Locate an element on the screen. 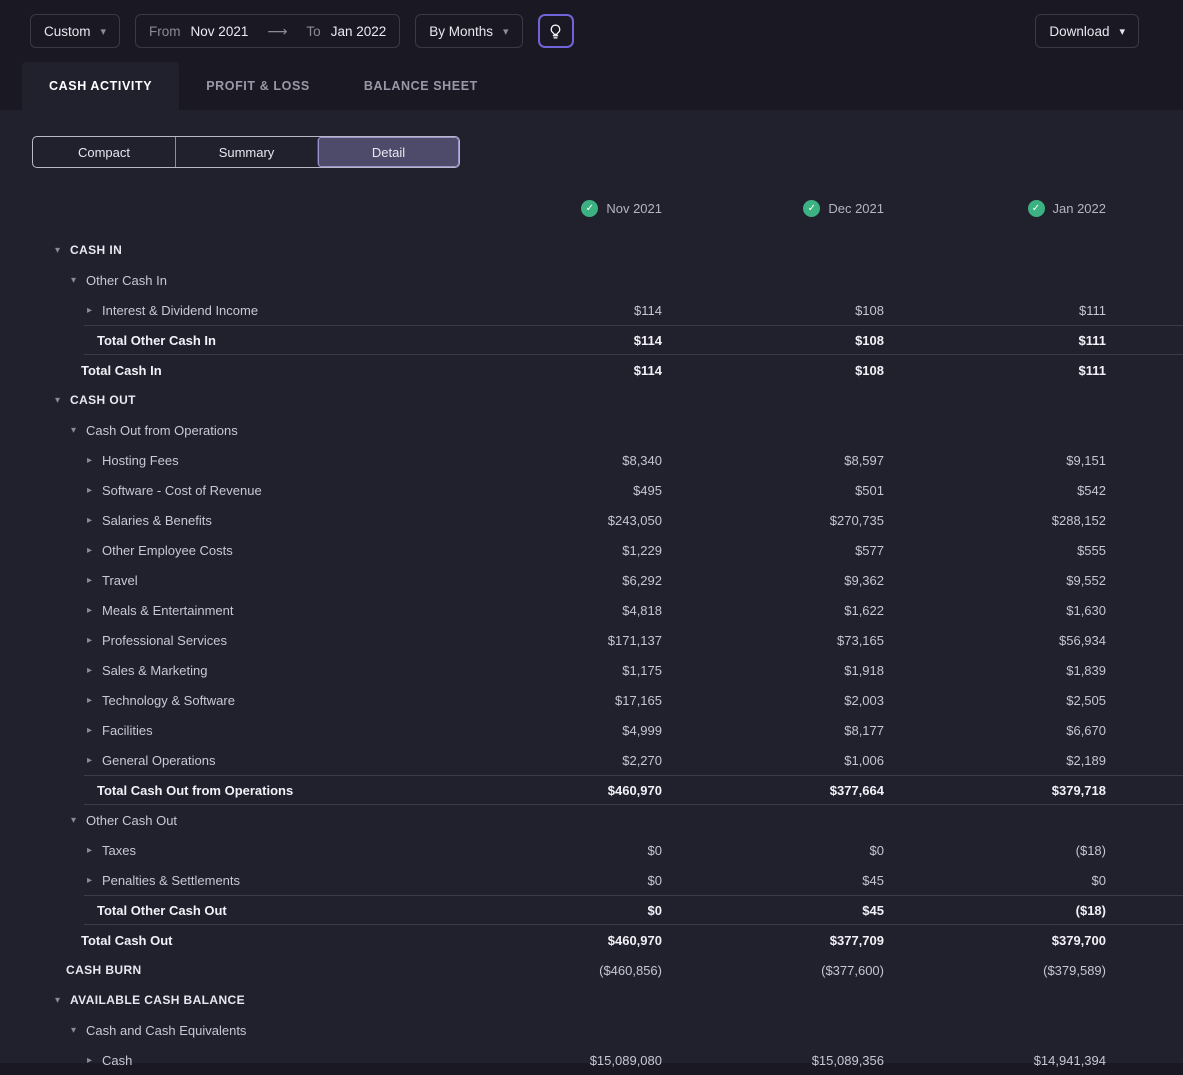 The height and width of the screenshot is (1075, 1183). view-mode-detail: Detail is located at coordinates (388, 152).